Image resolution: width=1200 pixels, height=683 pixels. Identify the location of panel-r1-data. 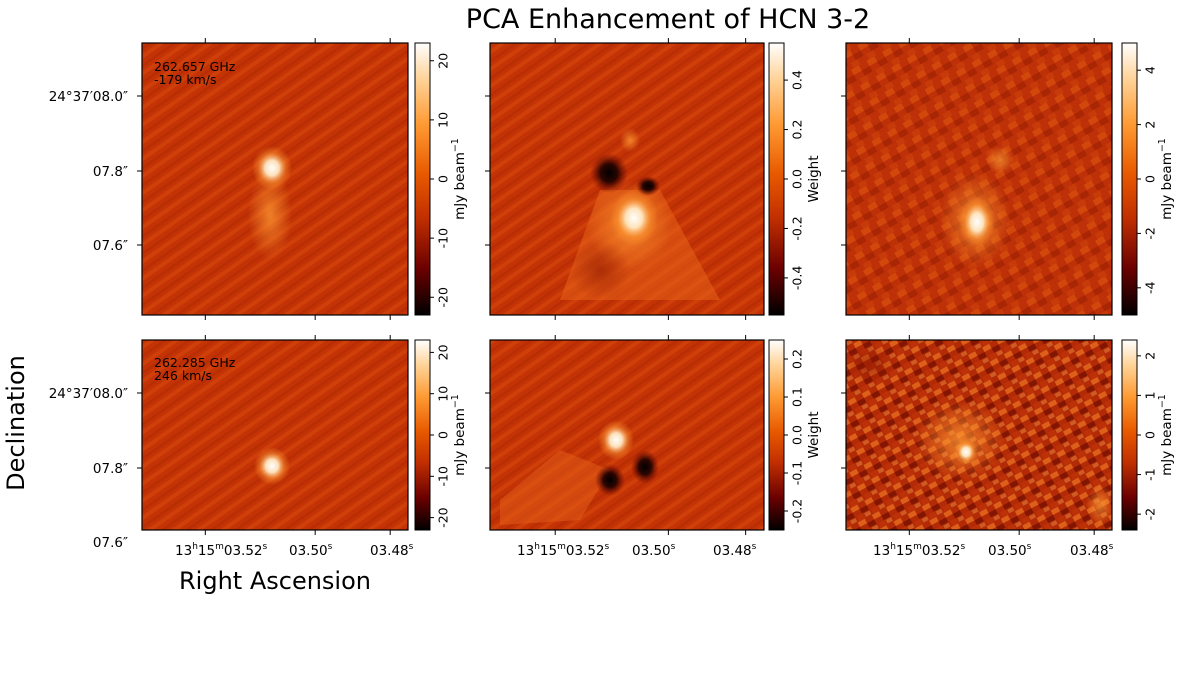
(275, 179).